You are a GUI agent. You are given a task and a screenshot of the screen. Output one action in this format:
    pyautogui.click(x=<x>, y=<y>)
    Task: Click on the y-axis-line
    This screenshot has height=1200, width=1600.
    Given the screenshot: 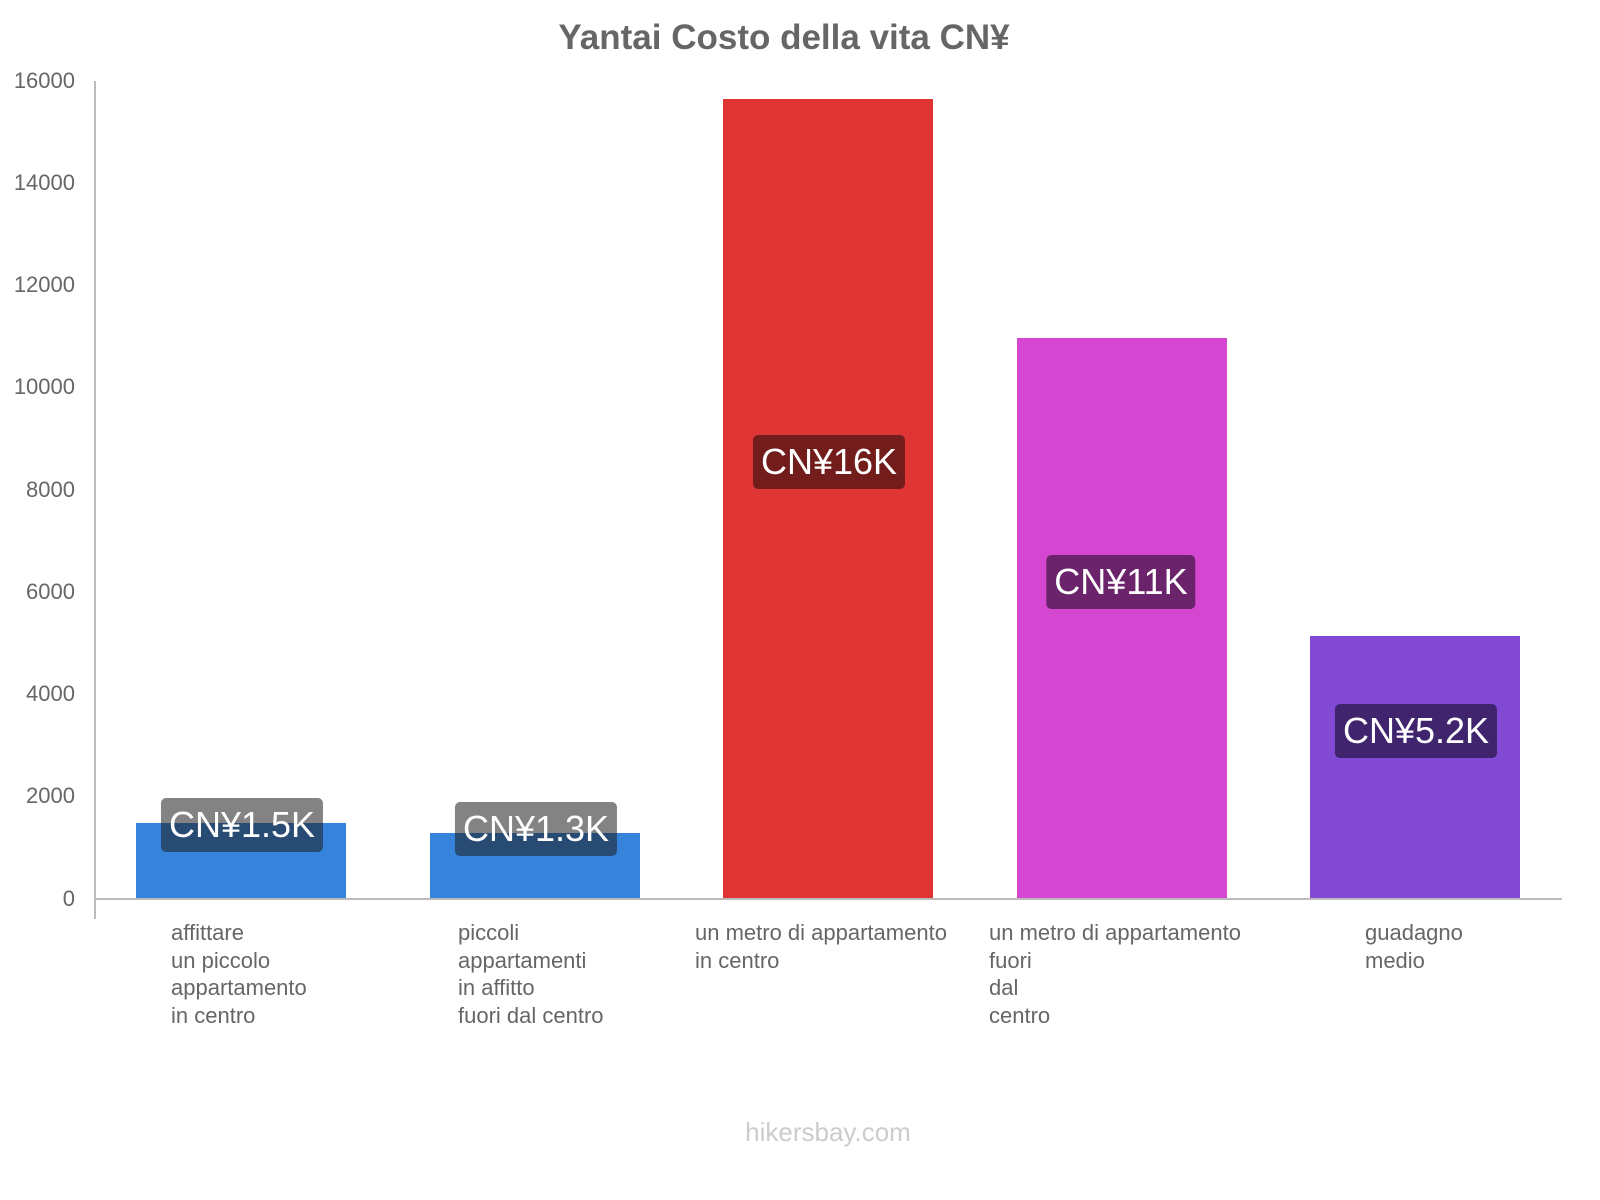 What is the action you would take?
    pyautogui.click(x=95, y=500)
    